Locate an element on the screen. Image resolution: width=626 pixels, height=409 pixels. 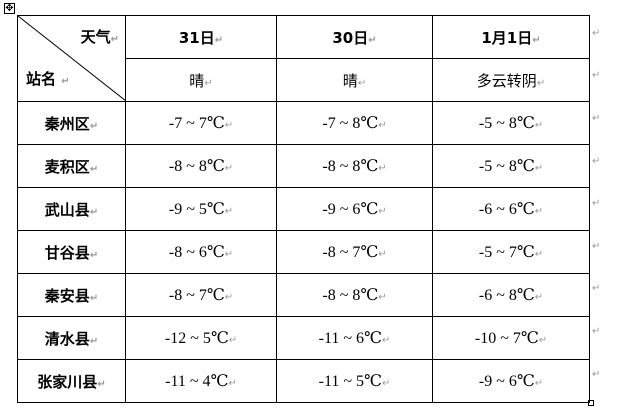
table-row: 武山县↵ -9 ~ 5℃↵ -9 ~ 6℃↵ -6 ~ 6℃↵ is located at coordinates (303, 209).